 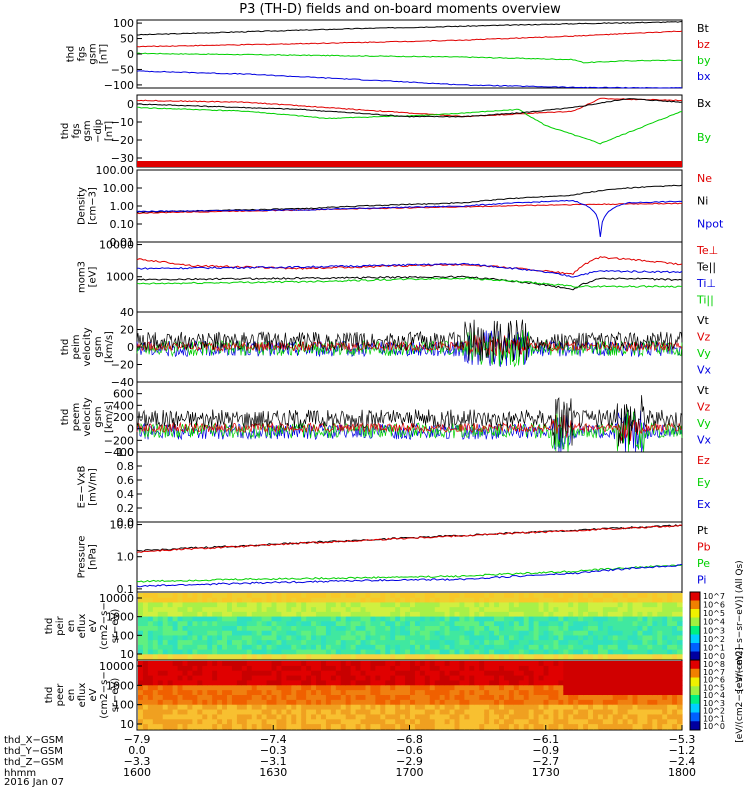 I want to click on colorbar-segment, so click(x=695, y=622).